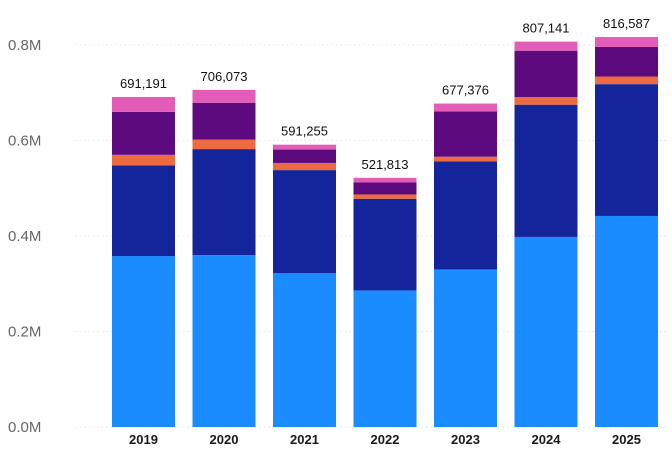 The image size is (672, 453). What do you see at coordinates (304, 131) in the screenshot?
I see `total-label: 591,255` at bounding box center [304, 131].